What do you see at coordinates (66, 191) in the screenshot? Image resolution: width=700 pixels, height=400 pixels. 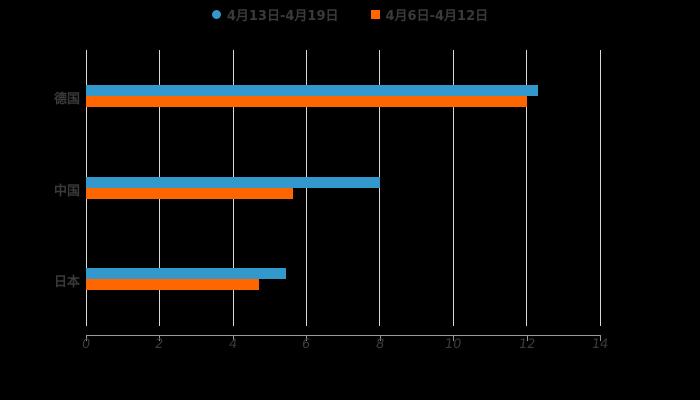 I see `category-label-china: 中国` at bounding box center [66, 191].